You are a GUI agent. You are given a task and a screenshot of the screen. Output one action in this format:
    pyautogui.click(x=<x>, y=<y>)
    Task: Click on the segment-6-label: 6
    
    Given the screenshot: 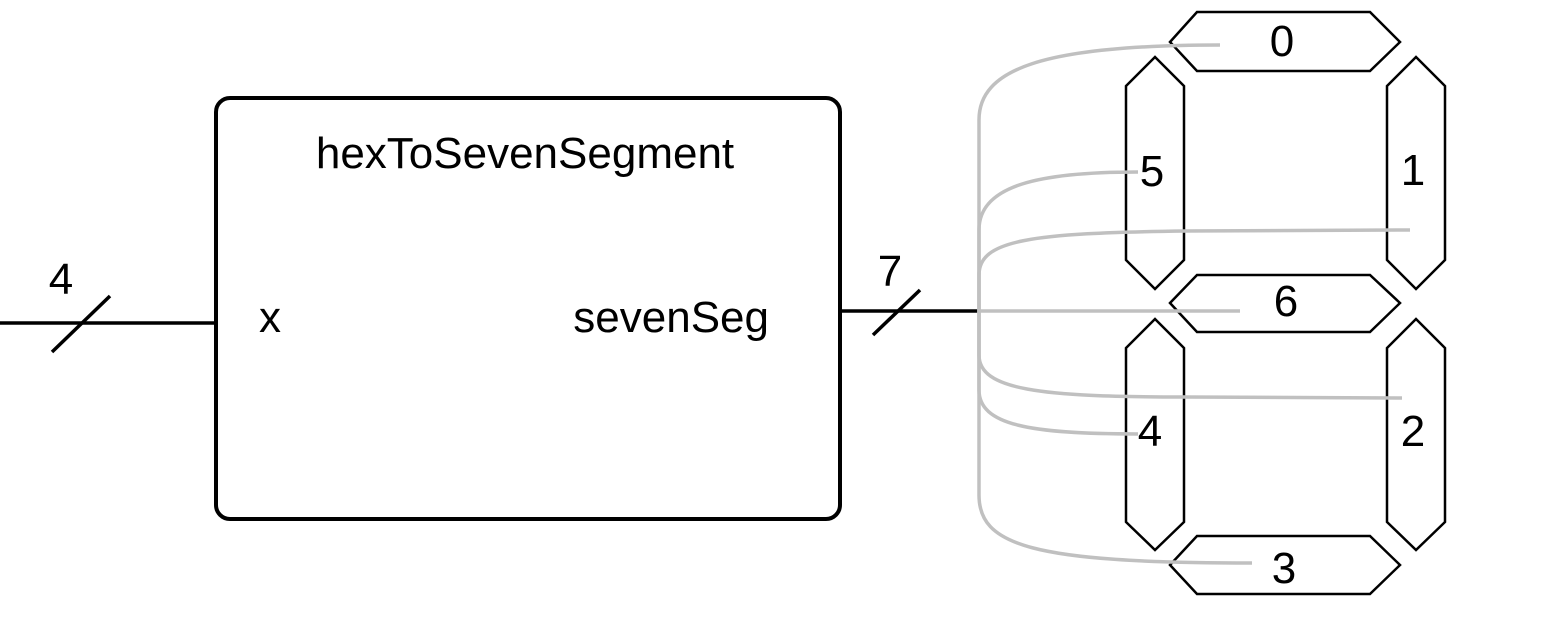 What is the action you would take?
    pyautogui.click(x=1286, y=301)
    